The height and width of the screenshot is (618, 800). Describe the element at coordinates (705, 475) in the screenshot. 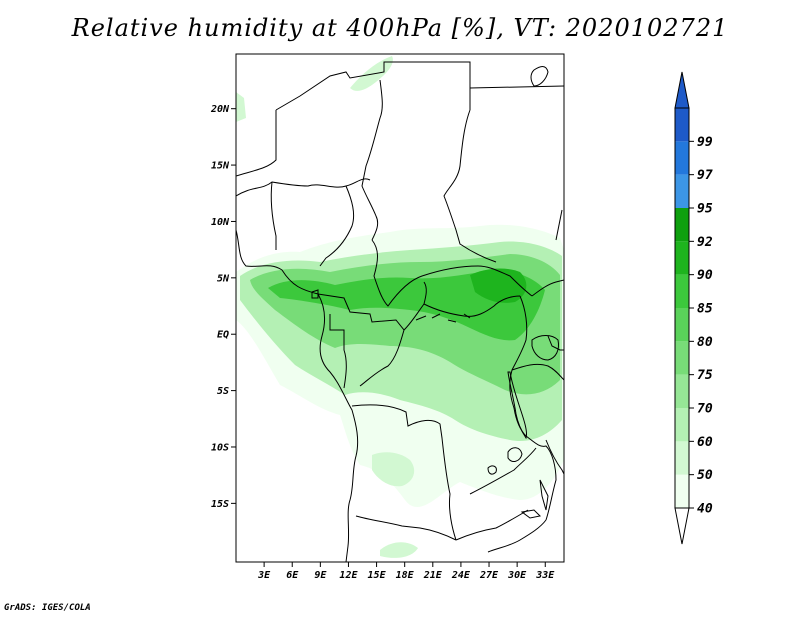

I see `colorbar-level-label: 50` at that location.